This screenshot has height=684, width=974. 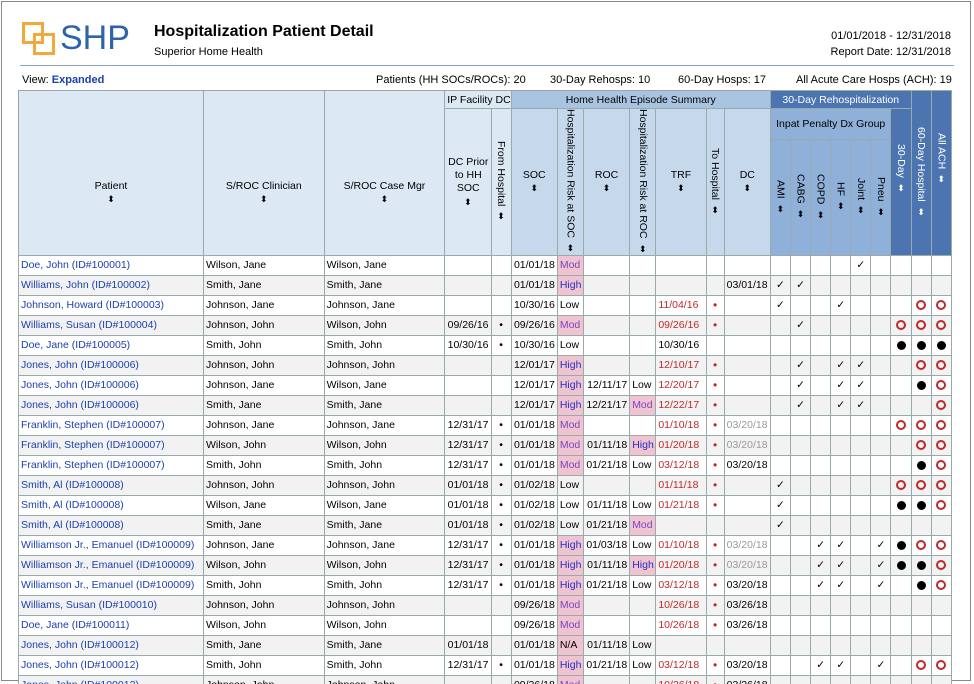 What do you see at coordinates (780, 465) in the screenshot?
I see `dx-ami-check` at bounding box center [780, 465].